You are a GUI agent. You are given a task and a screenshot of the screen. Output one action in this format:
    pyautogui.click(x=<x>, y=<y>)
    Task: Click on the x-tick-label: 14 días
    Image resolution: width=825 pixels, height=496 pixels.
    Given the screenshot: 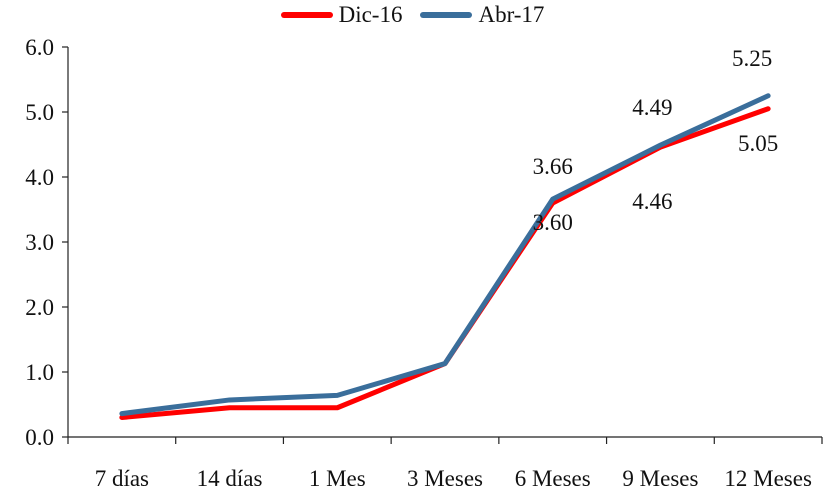 What is the action you would take?
    pyautogui.click(x=230, y=478)
    